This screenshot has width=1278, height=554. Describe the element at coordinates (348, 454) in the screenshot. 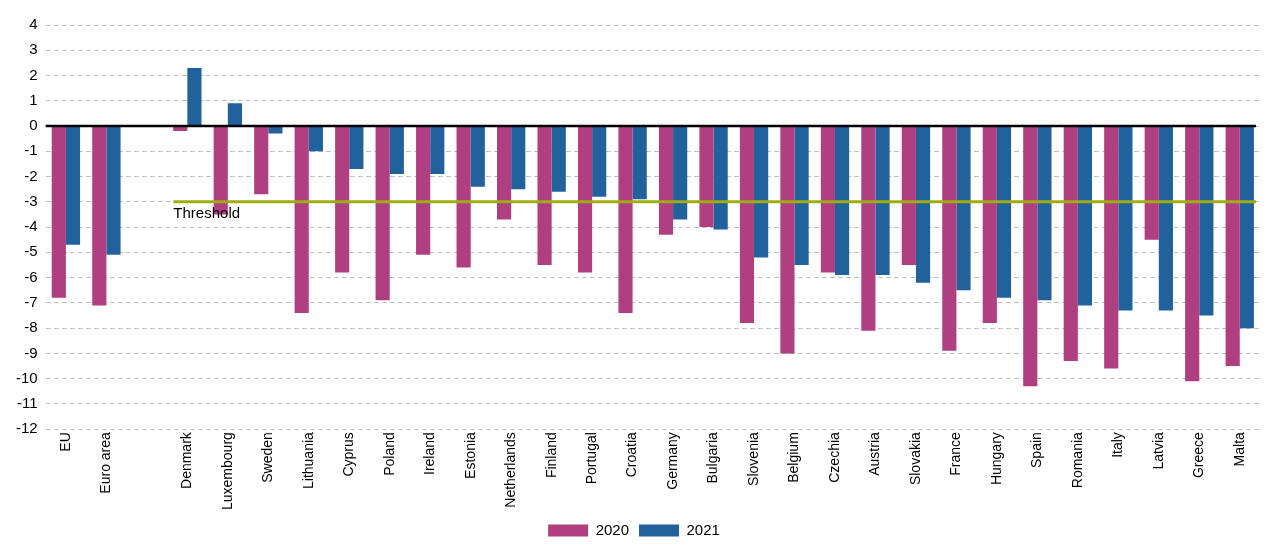

I see `x-tick-label: Cyprus` at that location.